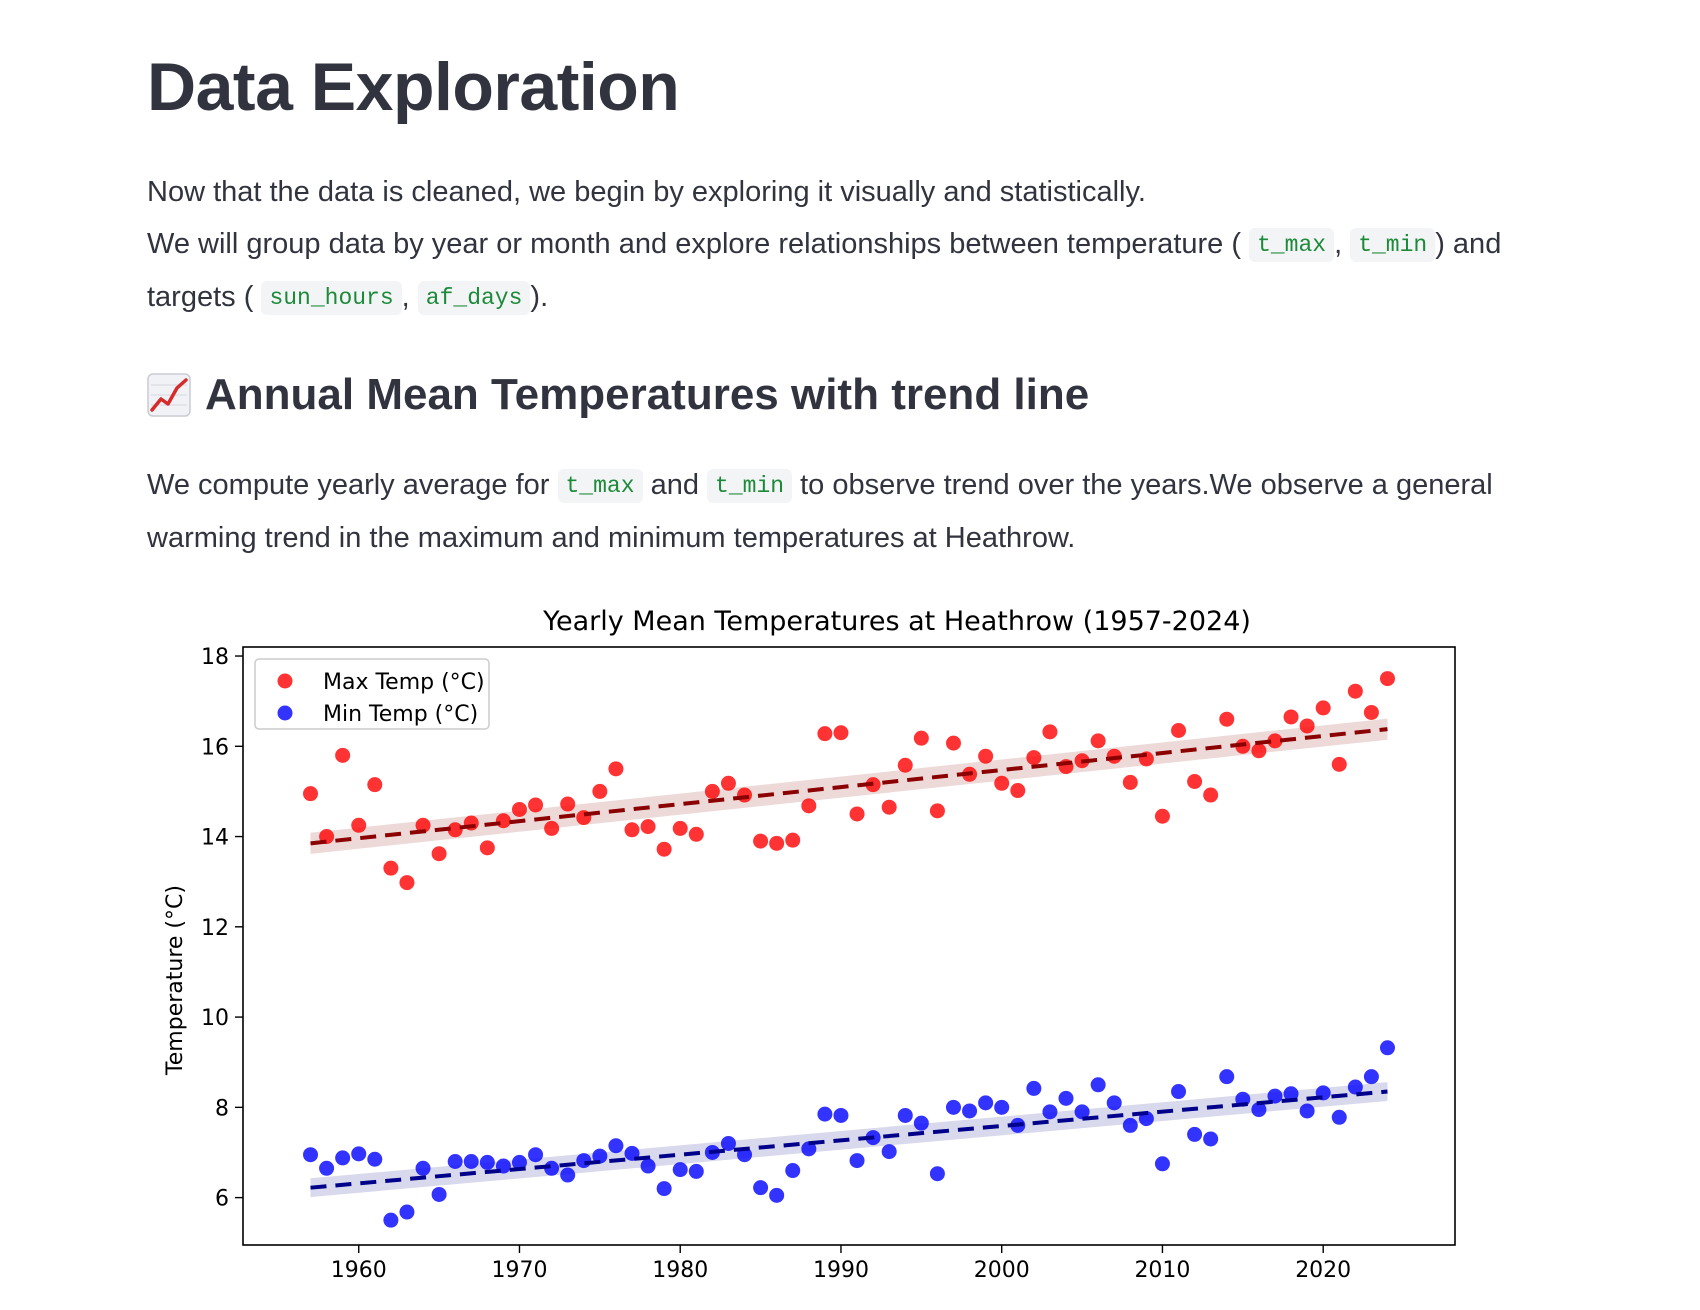 The image size is (1700, 1310). What do you see at coordinates (215, 1018) in the screenshot?
I see `y-tick-label: 10` at bounding box center [215, 1018].